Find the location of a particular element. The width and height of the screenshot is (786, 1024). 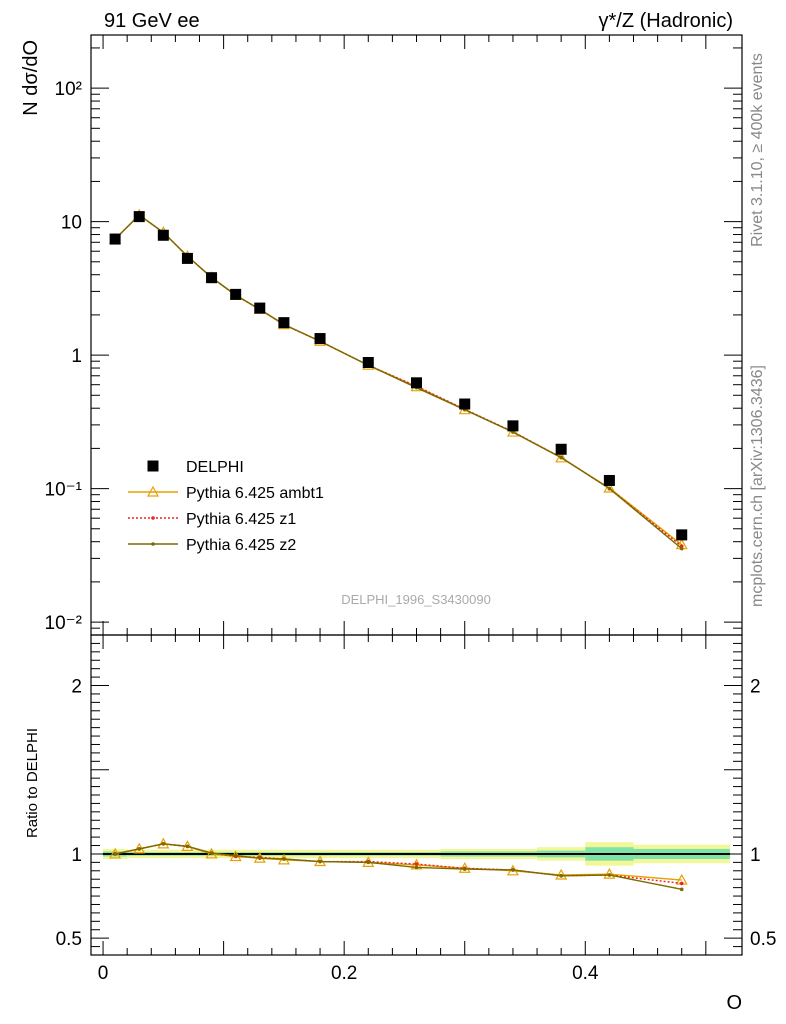

main-y-tick-label: 10⁻² is located at coordinates (64, 623).